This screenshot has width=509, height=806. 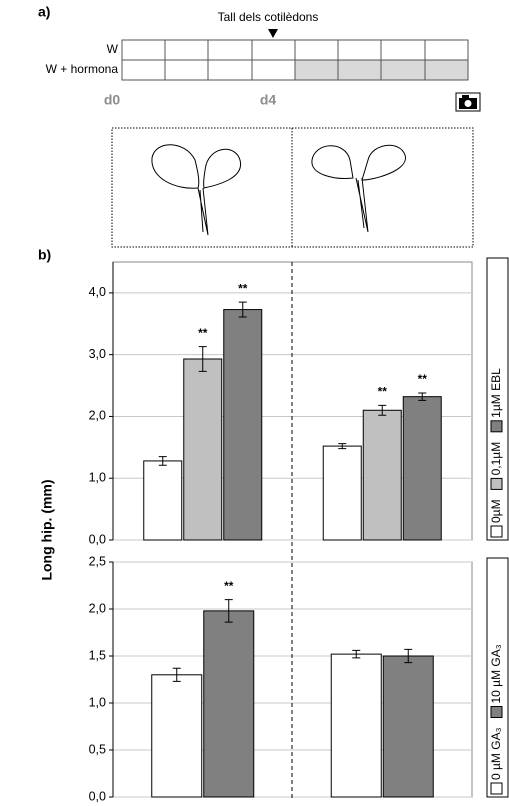 What do you see at coordinates (97, 354) in the screenshot?
I see `y-tick-label: 3,0` at bounding box center [97, 354].